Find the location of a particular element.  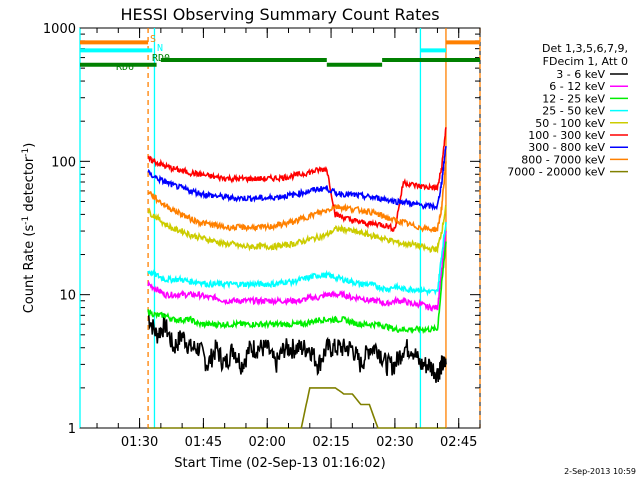

footer-timestamp: 2-Sep-2013 10:59 is located at coordinates (600, 471).